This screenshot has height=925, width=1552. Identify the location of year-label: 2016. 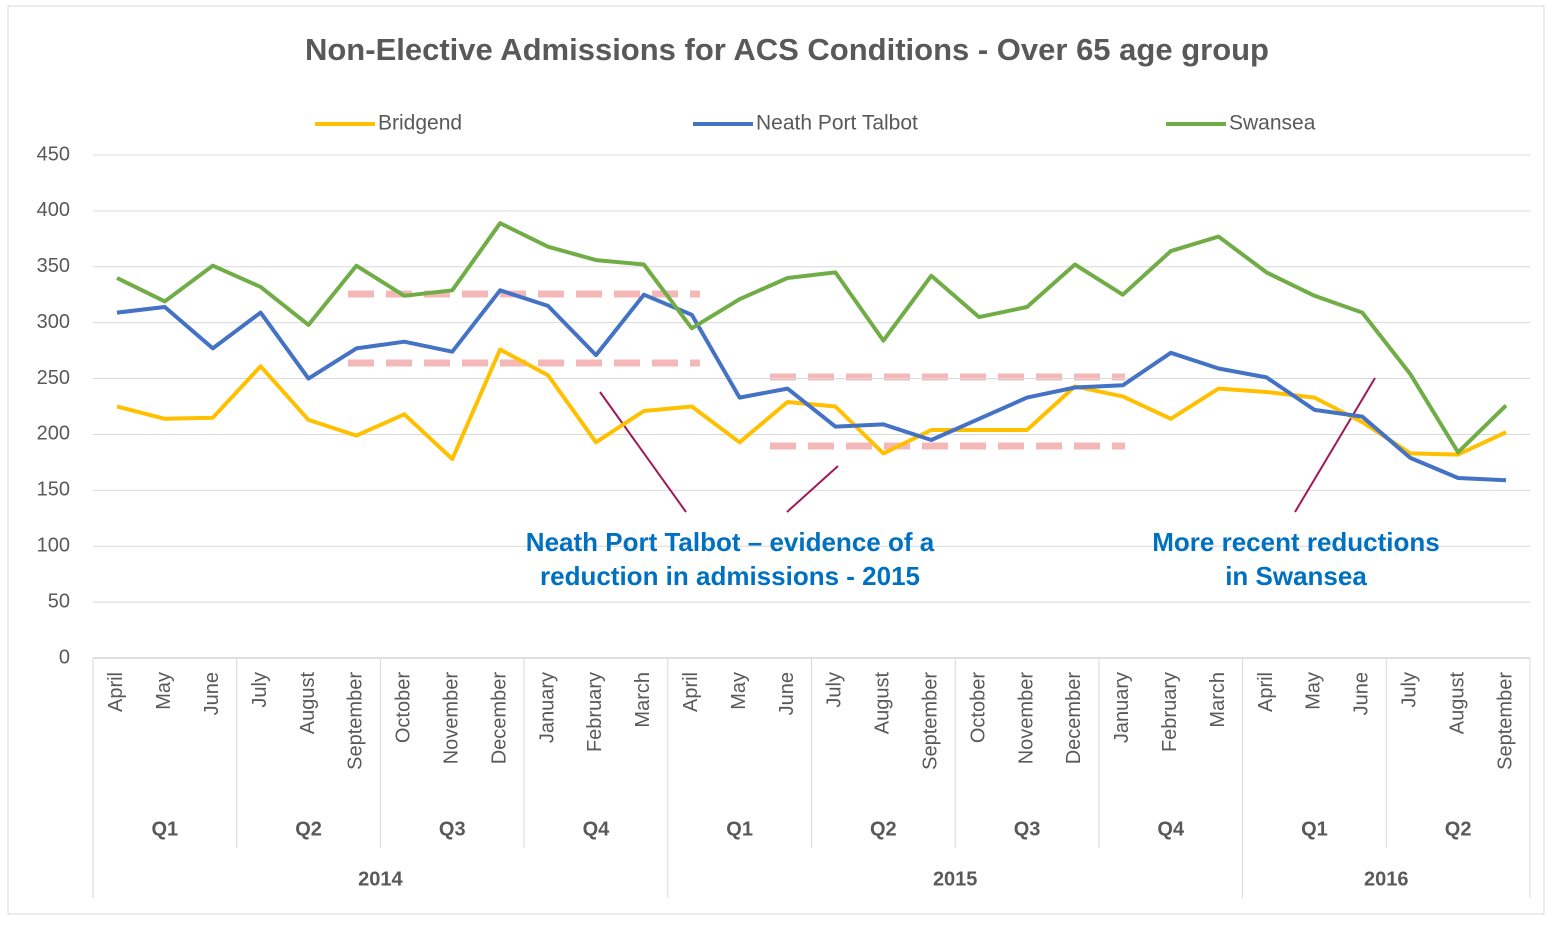
(1386, 879).